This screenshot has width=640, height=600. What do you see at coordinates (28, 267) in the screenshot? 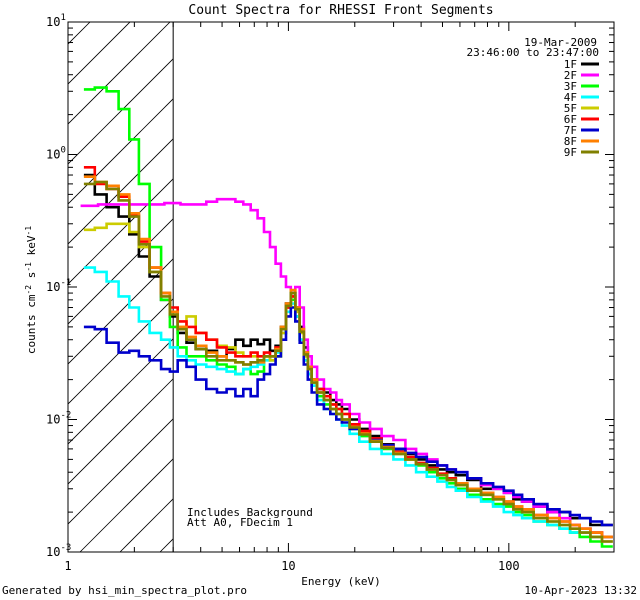
I see `y-axis-label-exp-2: -1` at bounding box center [28, 267].